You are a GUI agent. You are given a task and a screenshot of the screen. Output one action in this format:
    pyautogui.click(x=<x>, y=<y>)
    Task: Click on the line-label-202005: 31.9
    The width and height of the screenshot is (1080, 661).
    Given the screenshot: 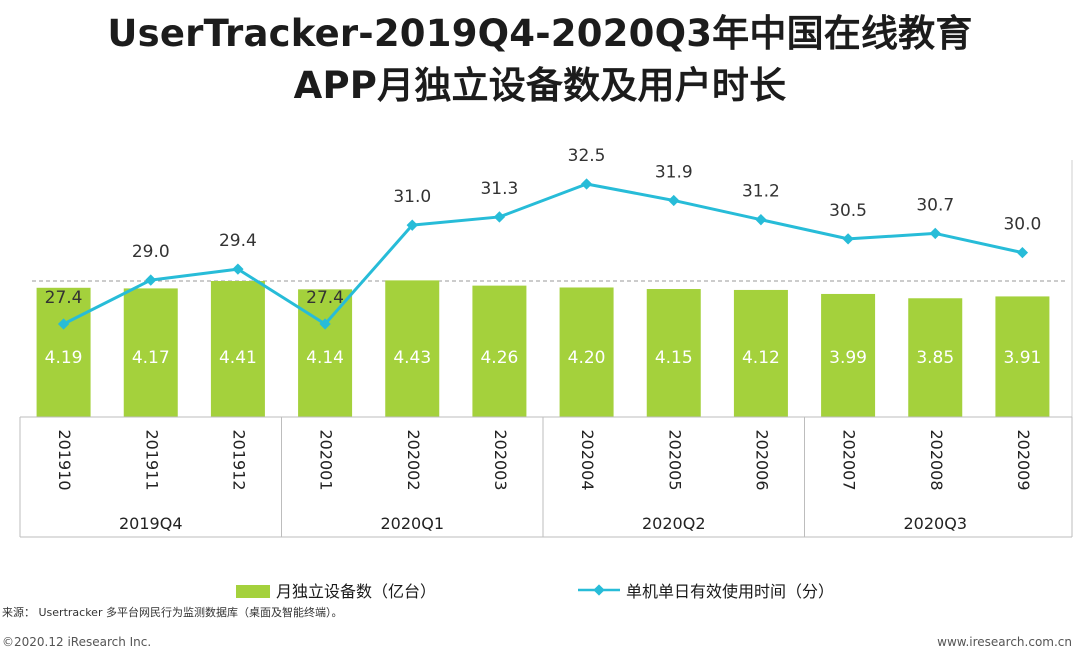 What is the action you would take?
    pyautogui.click(x=674, y=172)
    